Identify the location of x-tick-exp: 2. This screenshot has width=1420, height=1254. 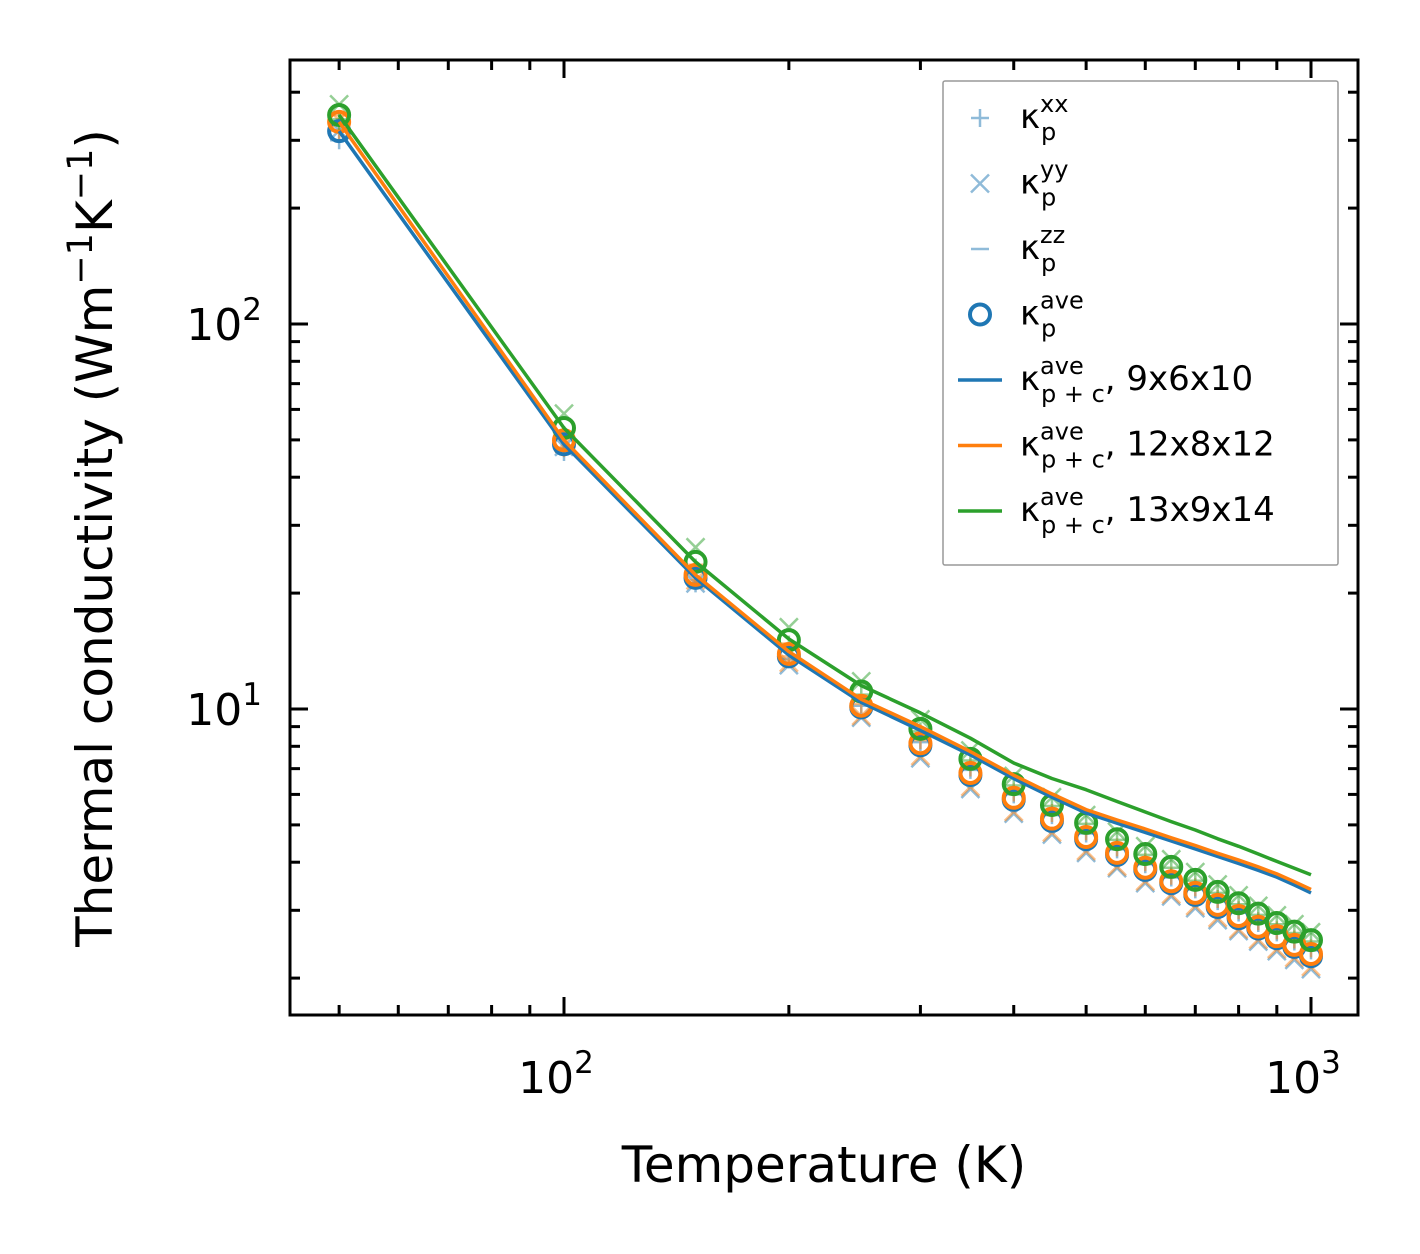
(584, 1063).